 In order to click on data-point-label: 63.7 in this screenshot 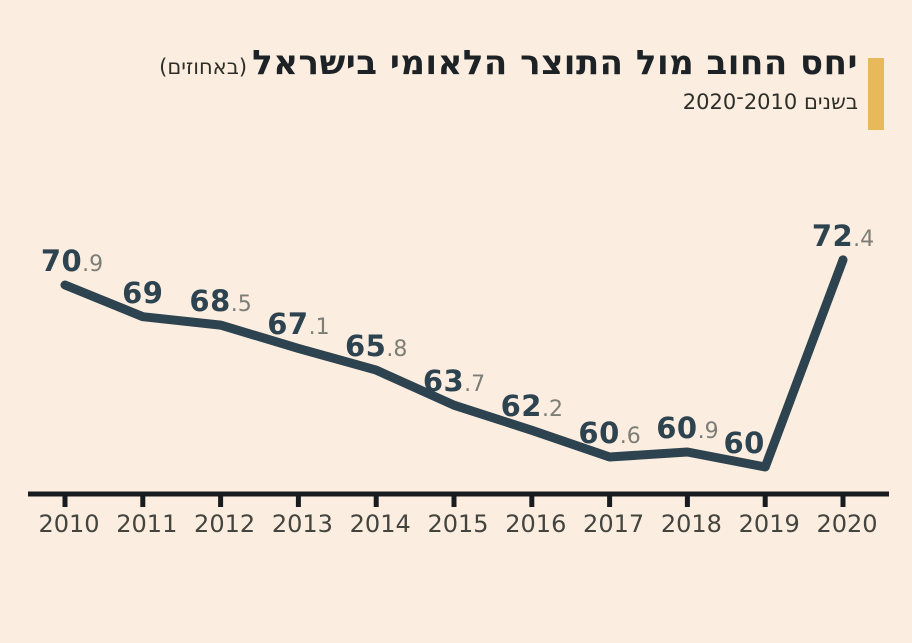, I will do `click(454, 381)`.